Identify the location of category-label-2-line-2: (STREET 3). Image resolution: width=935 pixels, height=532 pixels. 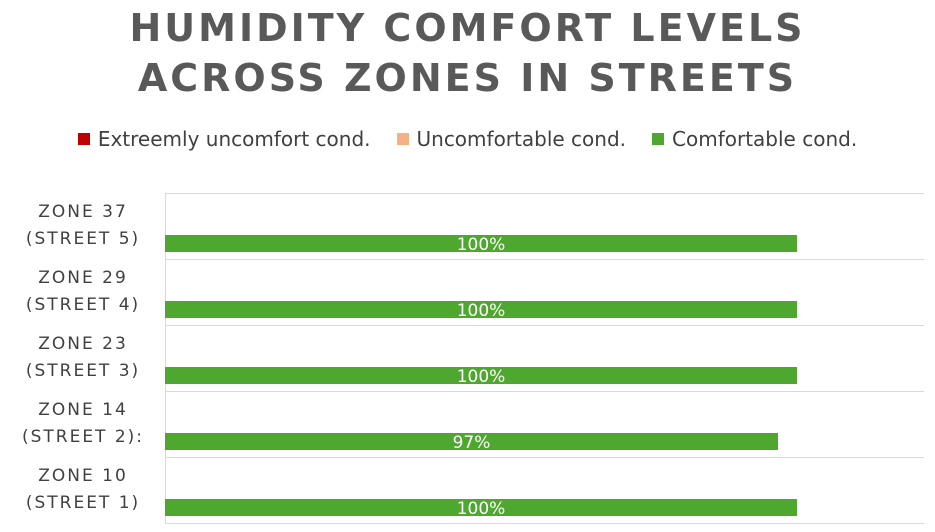
(83, 371).